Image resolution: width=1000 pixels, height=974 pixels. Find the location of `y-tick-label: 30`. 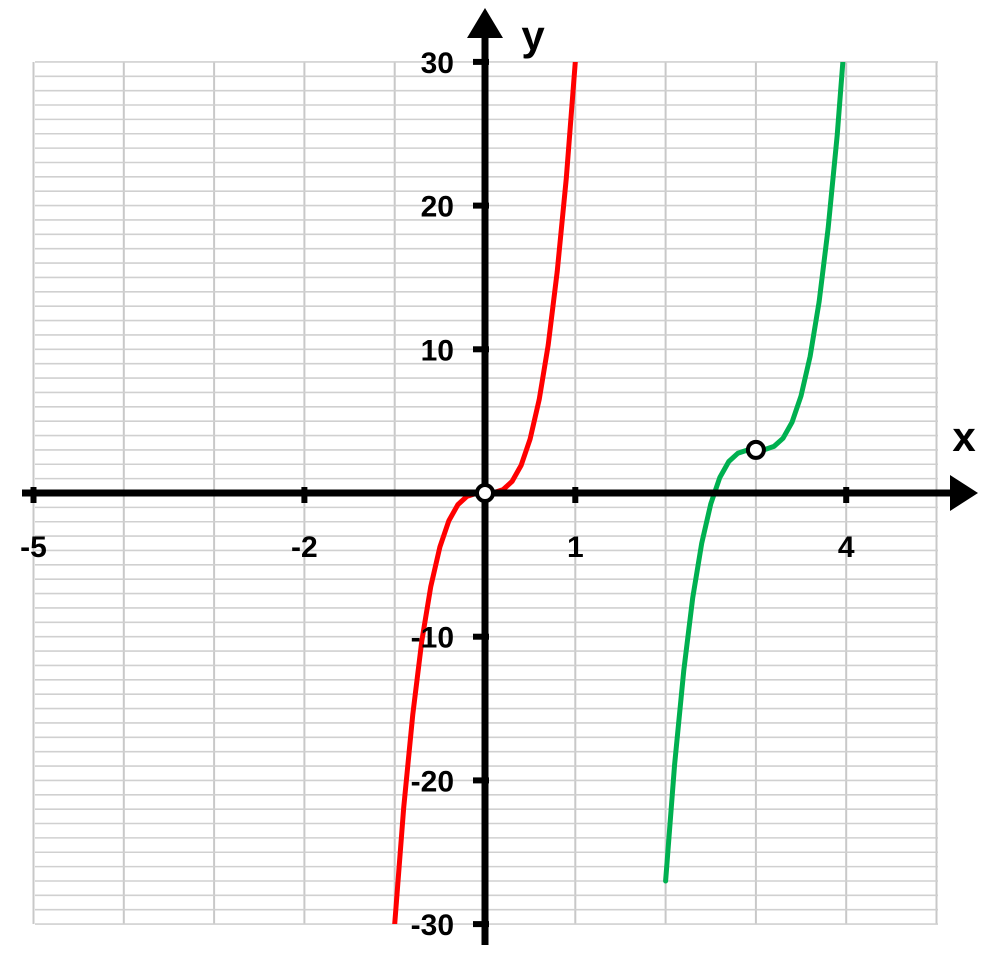

y-tick-label: 30 is located at coordinates (437, 63).